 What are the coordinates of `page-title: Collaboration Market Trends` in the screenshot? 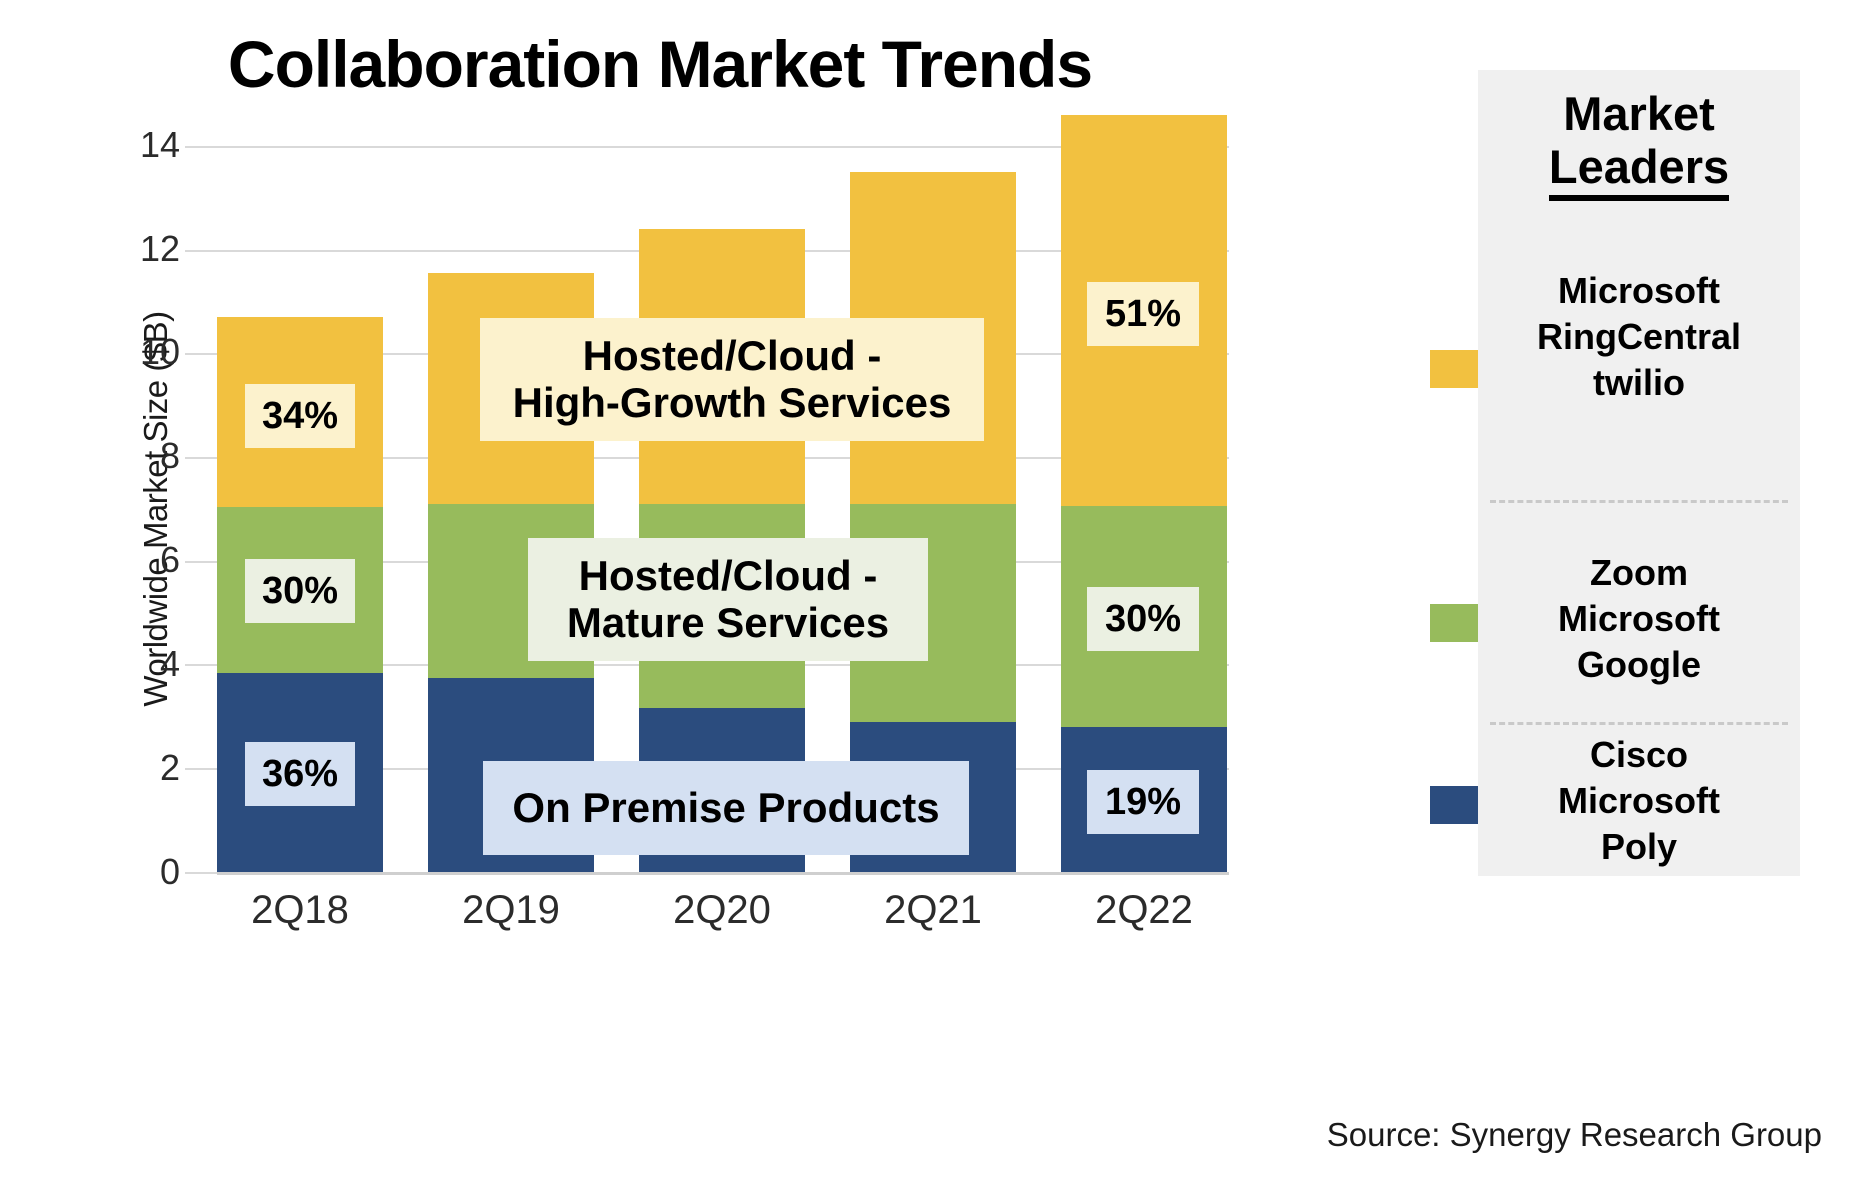 It's located at (660, 64).